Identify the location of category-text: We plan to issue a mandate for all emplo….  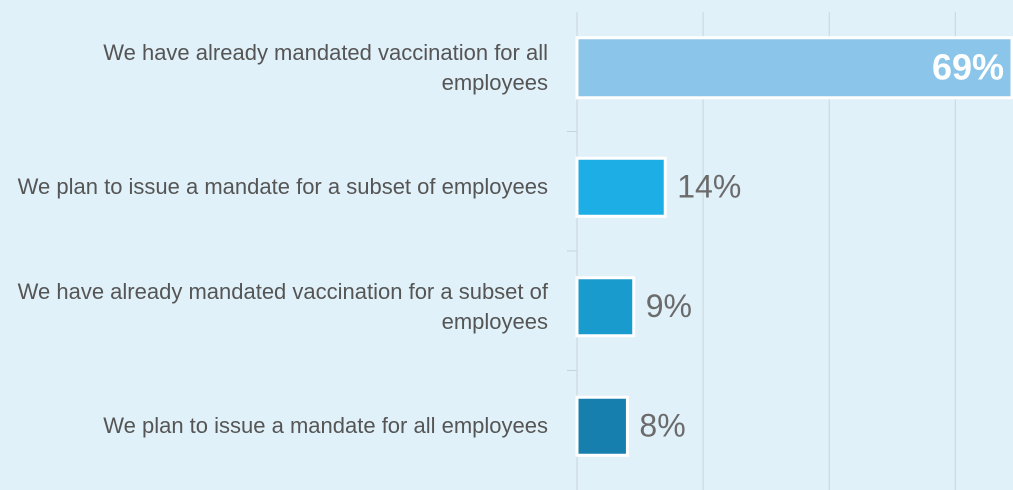
(325, 426).